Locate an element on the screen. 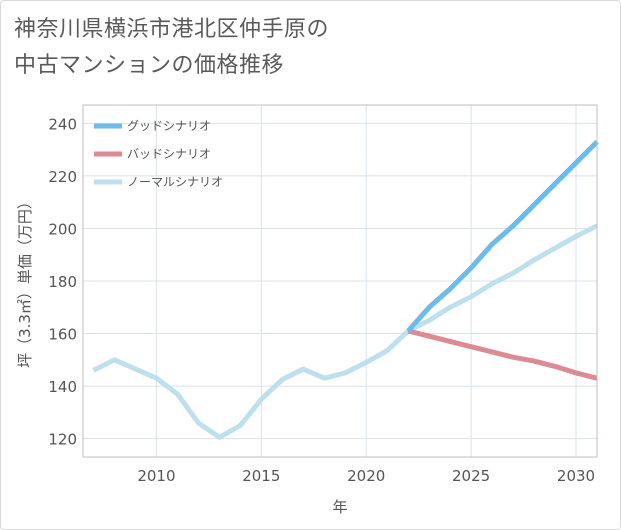 Image resolution: width=621 pixels, height=530 pixels. legend-item-normal: ノーマルシナリオ is located at coordinates (158, 182).